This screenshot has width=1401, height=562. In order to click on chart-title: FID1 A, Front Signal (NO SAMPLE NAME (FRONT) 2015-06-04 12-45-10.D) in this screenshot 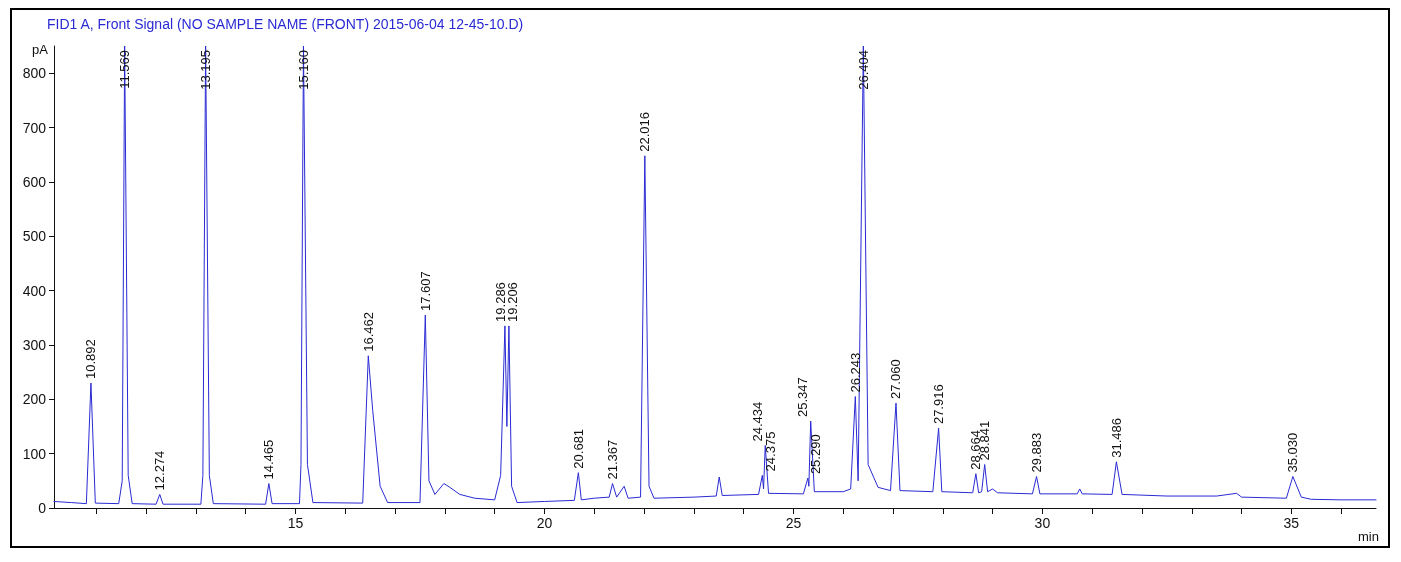, I will do `click(285, 24)`.